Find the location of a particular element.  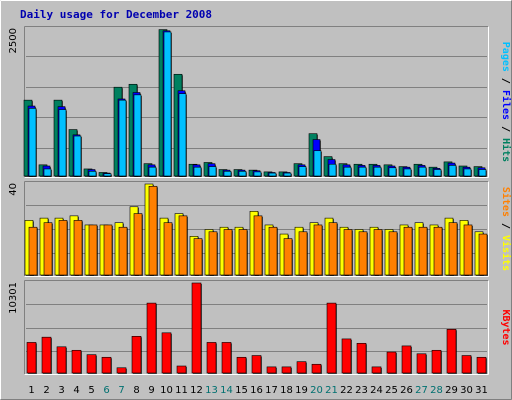

panel-middle-series-label-part: Sites is located at coordinates (506, 202).